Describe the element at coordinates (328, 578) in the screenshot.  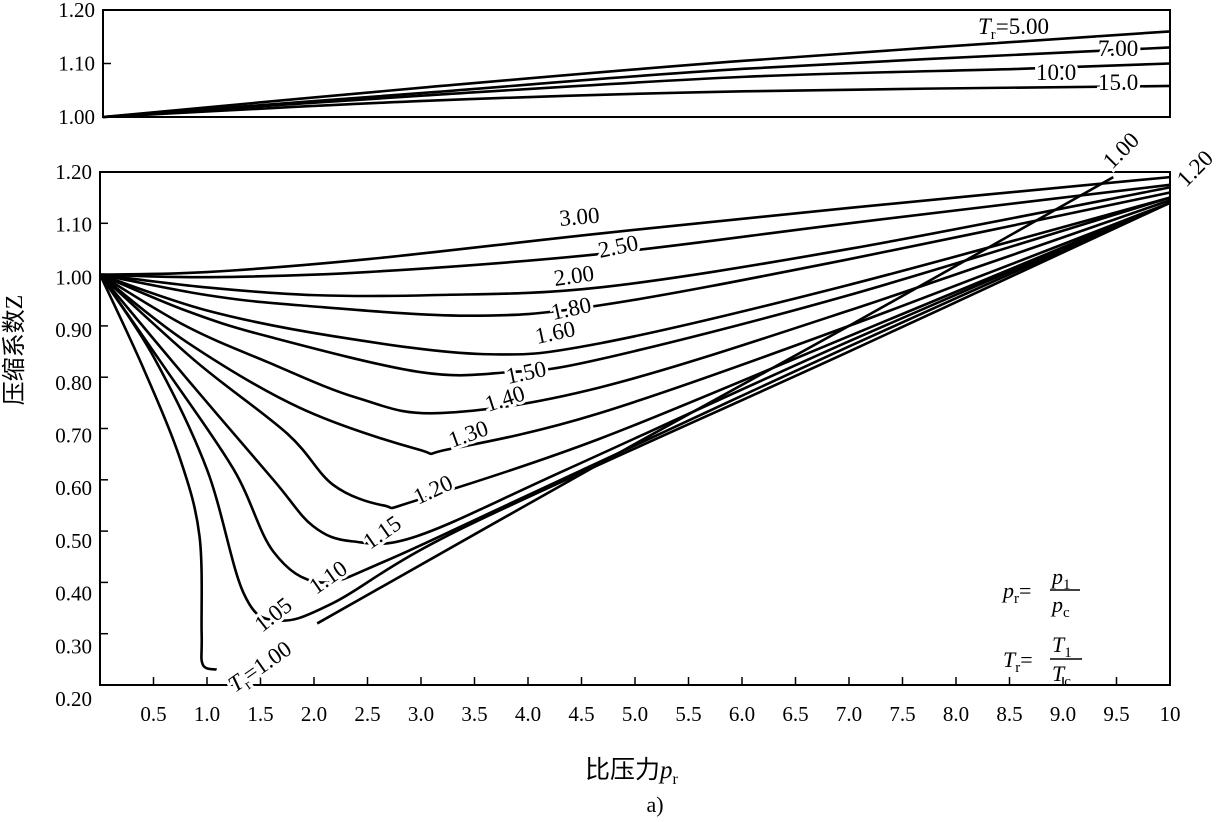
I see `series-label: 1.10` at that location.